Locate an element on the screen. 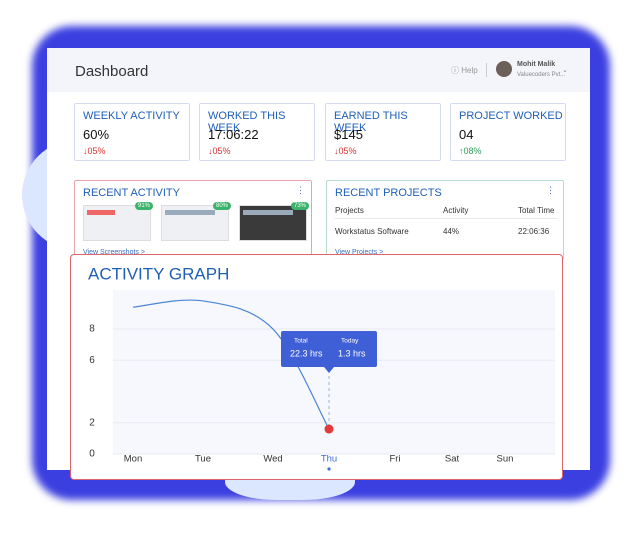 This screenshot has height=539, width=637. stat-title: WORKED THIS WEEK is located at coordinates (247, 122).